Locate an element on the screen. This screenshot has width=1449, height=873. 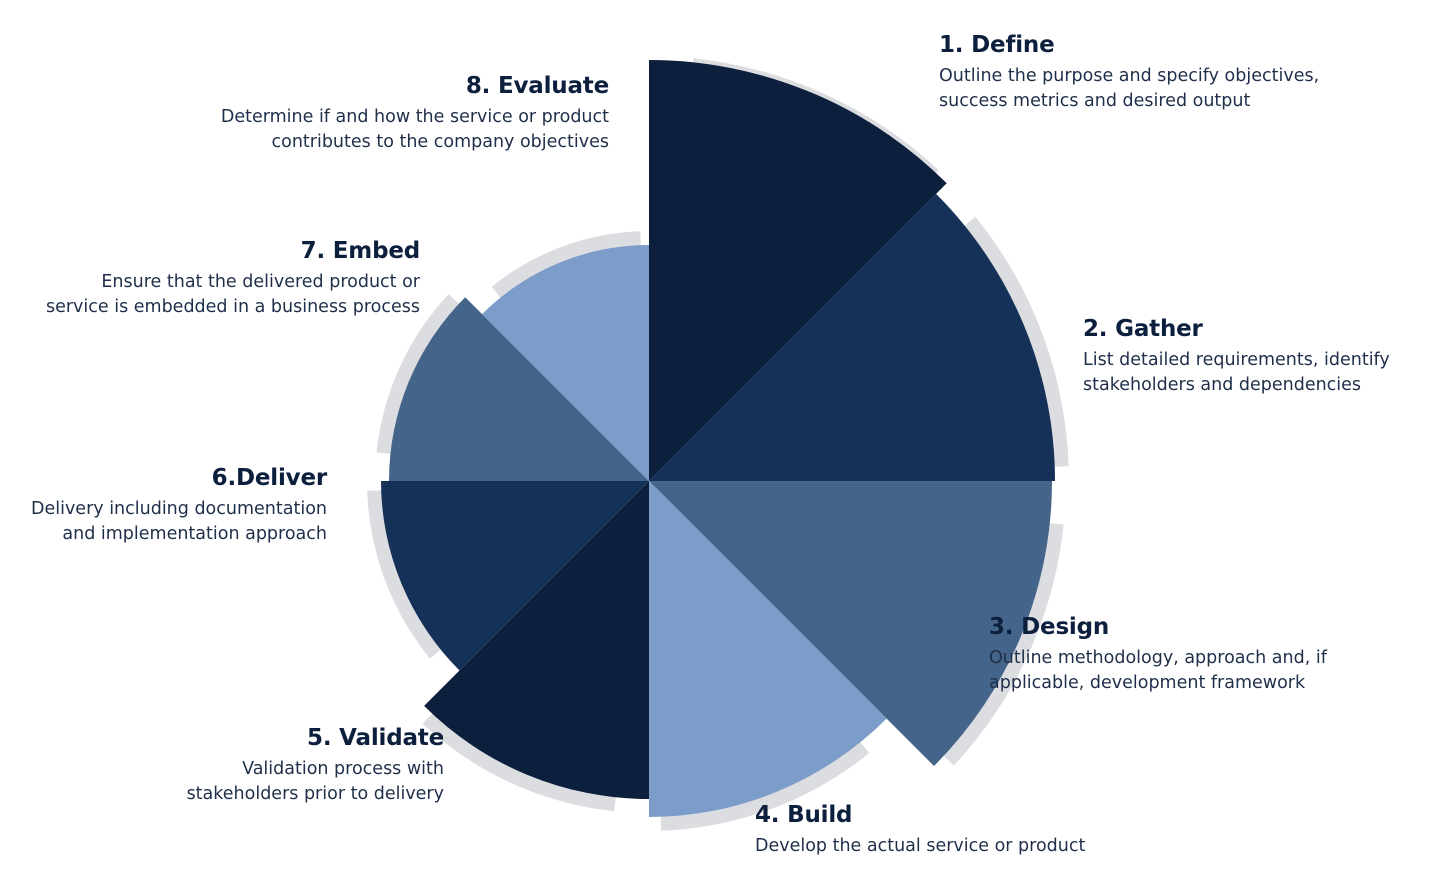
step-gather-title: 2. Gather is located at coordinates (1143, 329).